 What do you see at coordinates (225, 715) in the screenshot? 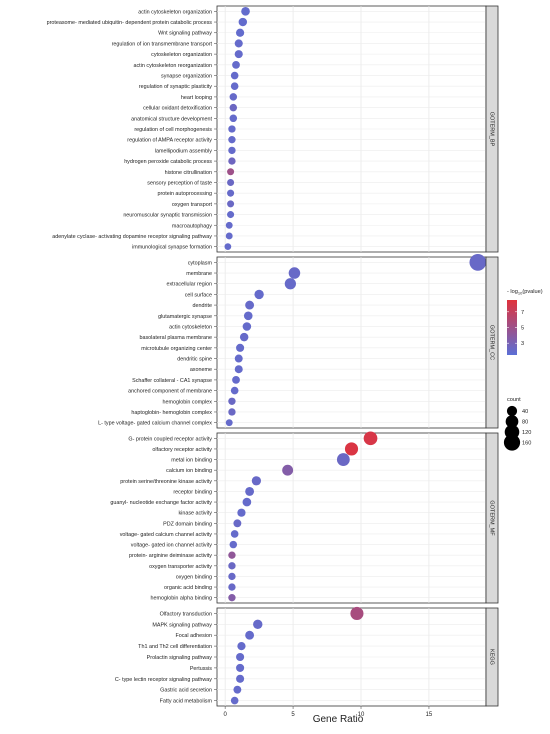
I see `x-tick-label: 0` at bounding box center [225, 715].